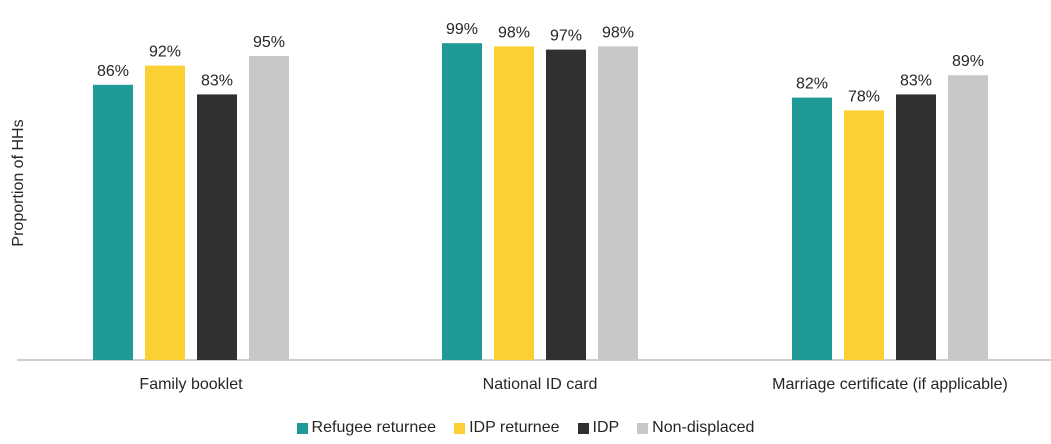 The height and width of the screenshot is (444, 1051). Describe the element at coordinates (165, 52) in the screenshot. I see `data-label: 92%` at that location.